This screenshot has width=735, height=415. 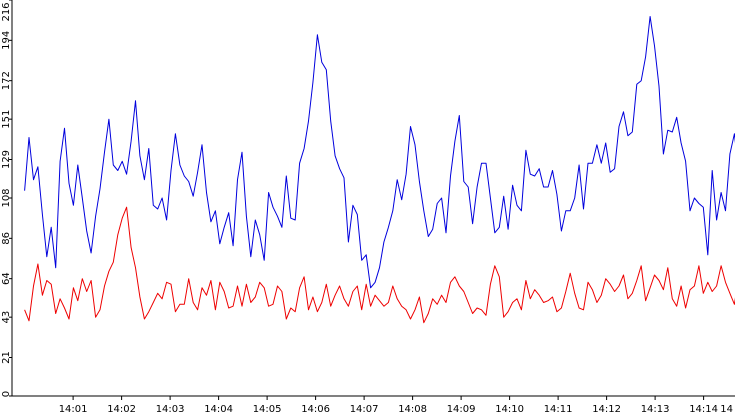 I want to click on y-tick-label: 194, so click(x=6, y=40).